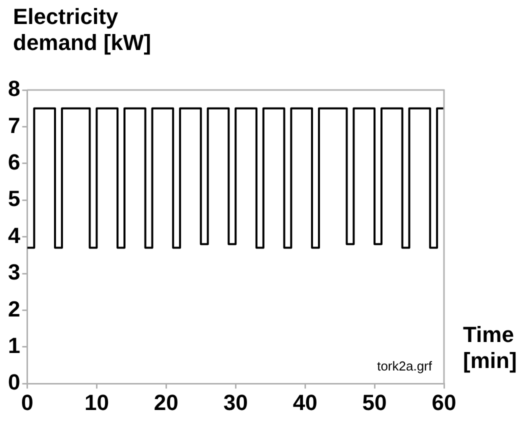  What do you see at coordinates (96, 402) in the screenshot?
I see `x-tick-label: 10` at bounding box center [96, 402].